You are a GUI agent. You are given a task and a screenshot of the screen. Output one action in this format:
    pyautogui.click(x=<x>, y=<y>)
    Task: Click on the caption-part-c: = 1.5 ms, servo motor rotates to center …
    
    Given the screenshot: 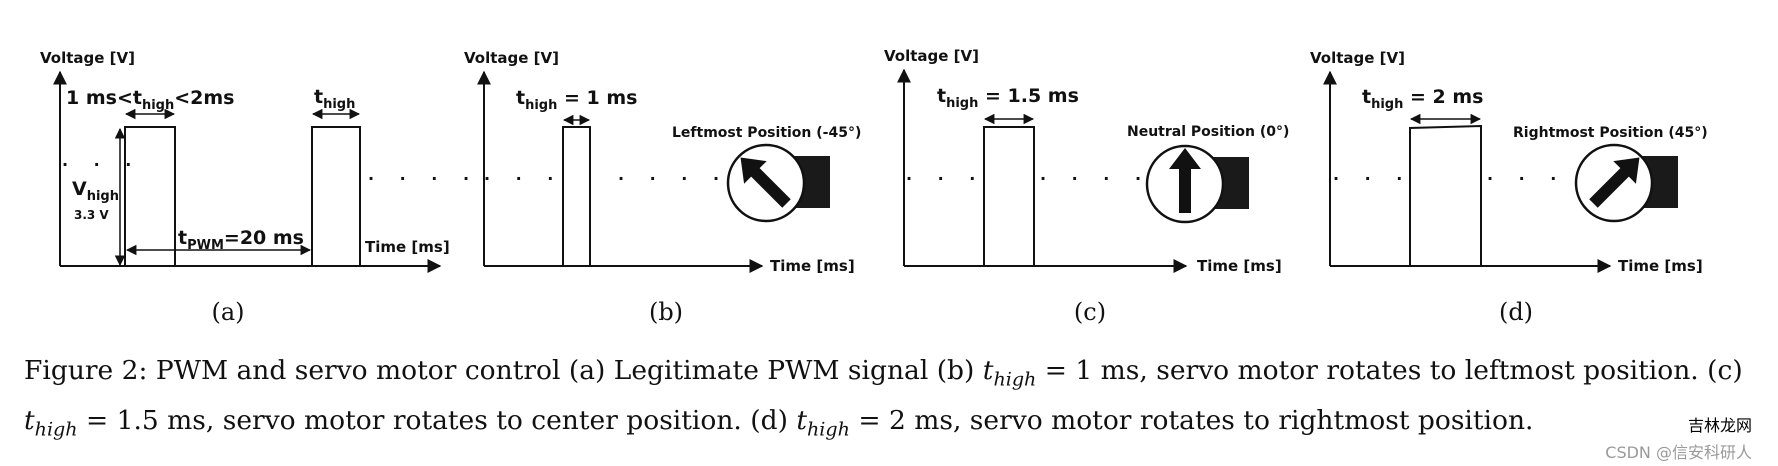 What is the action you would take?
    pyautogui.click(x=437, y=421)
    